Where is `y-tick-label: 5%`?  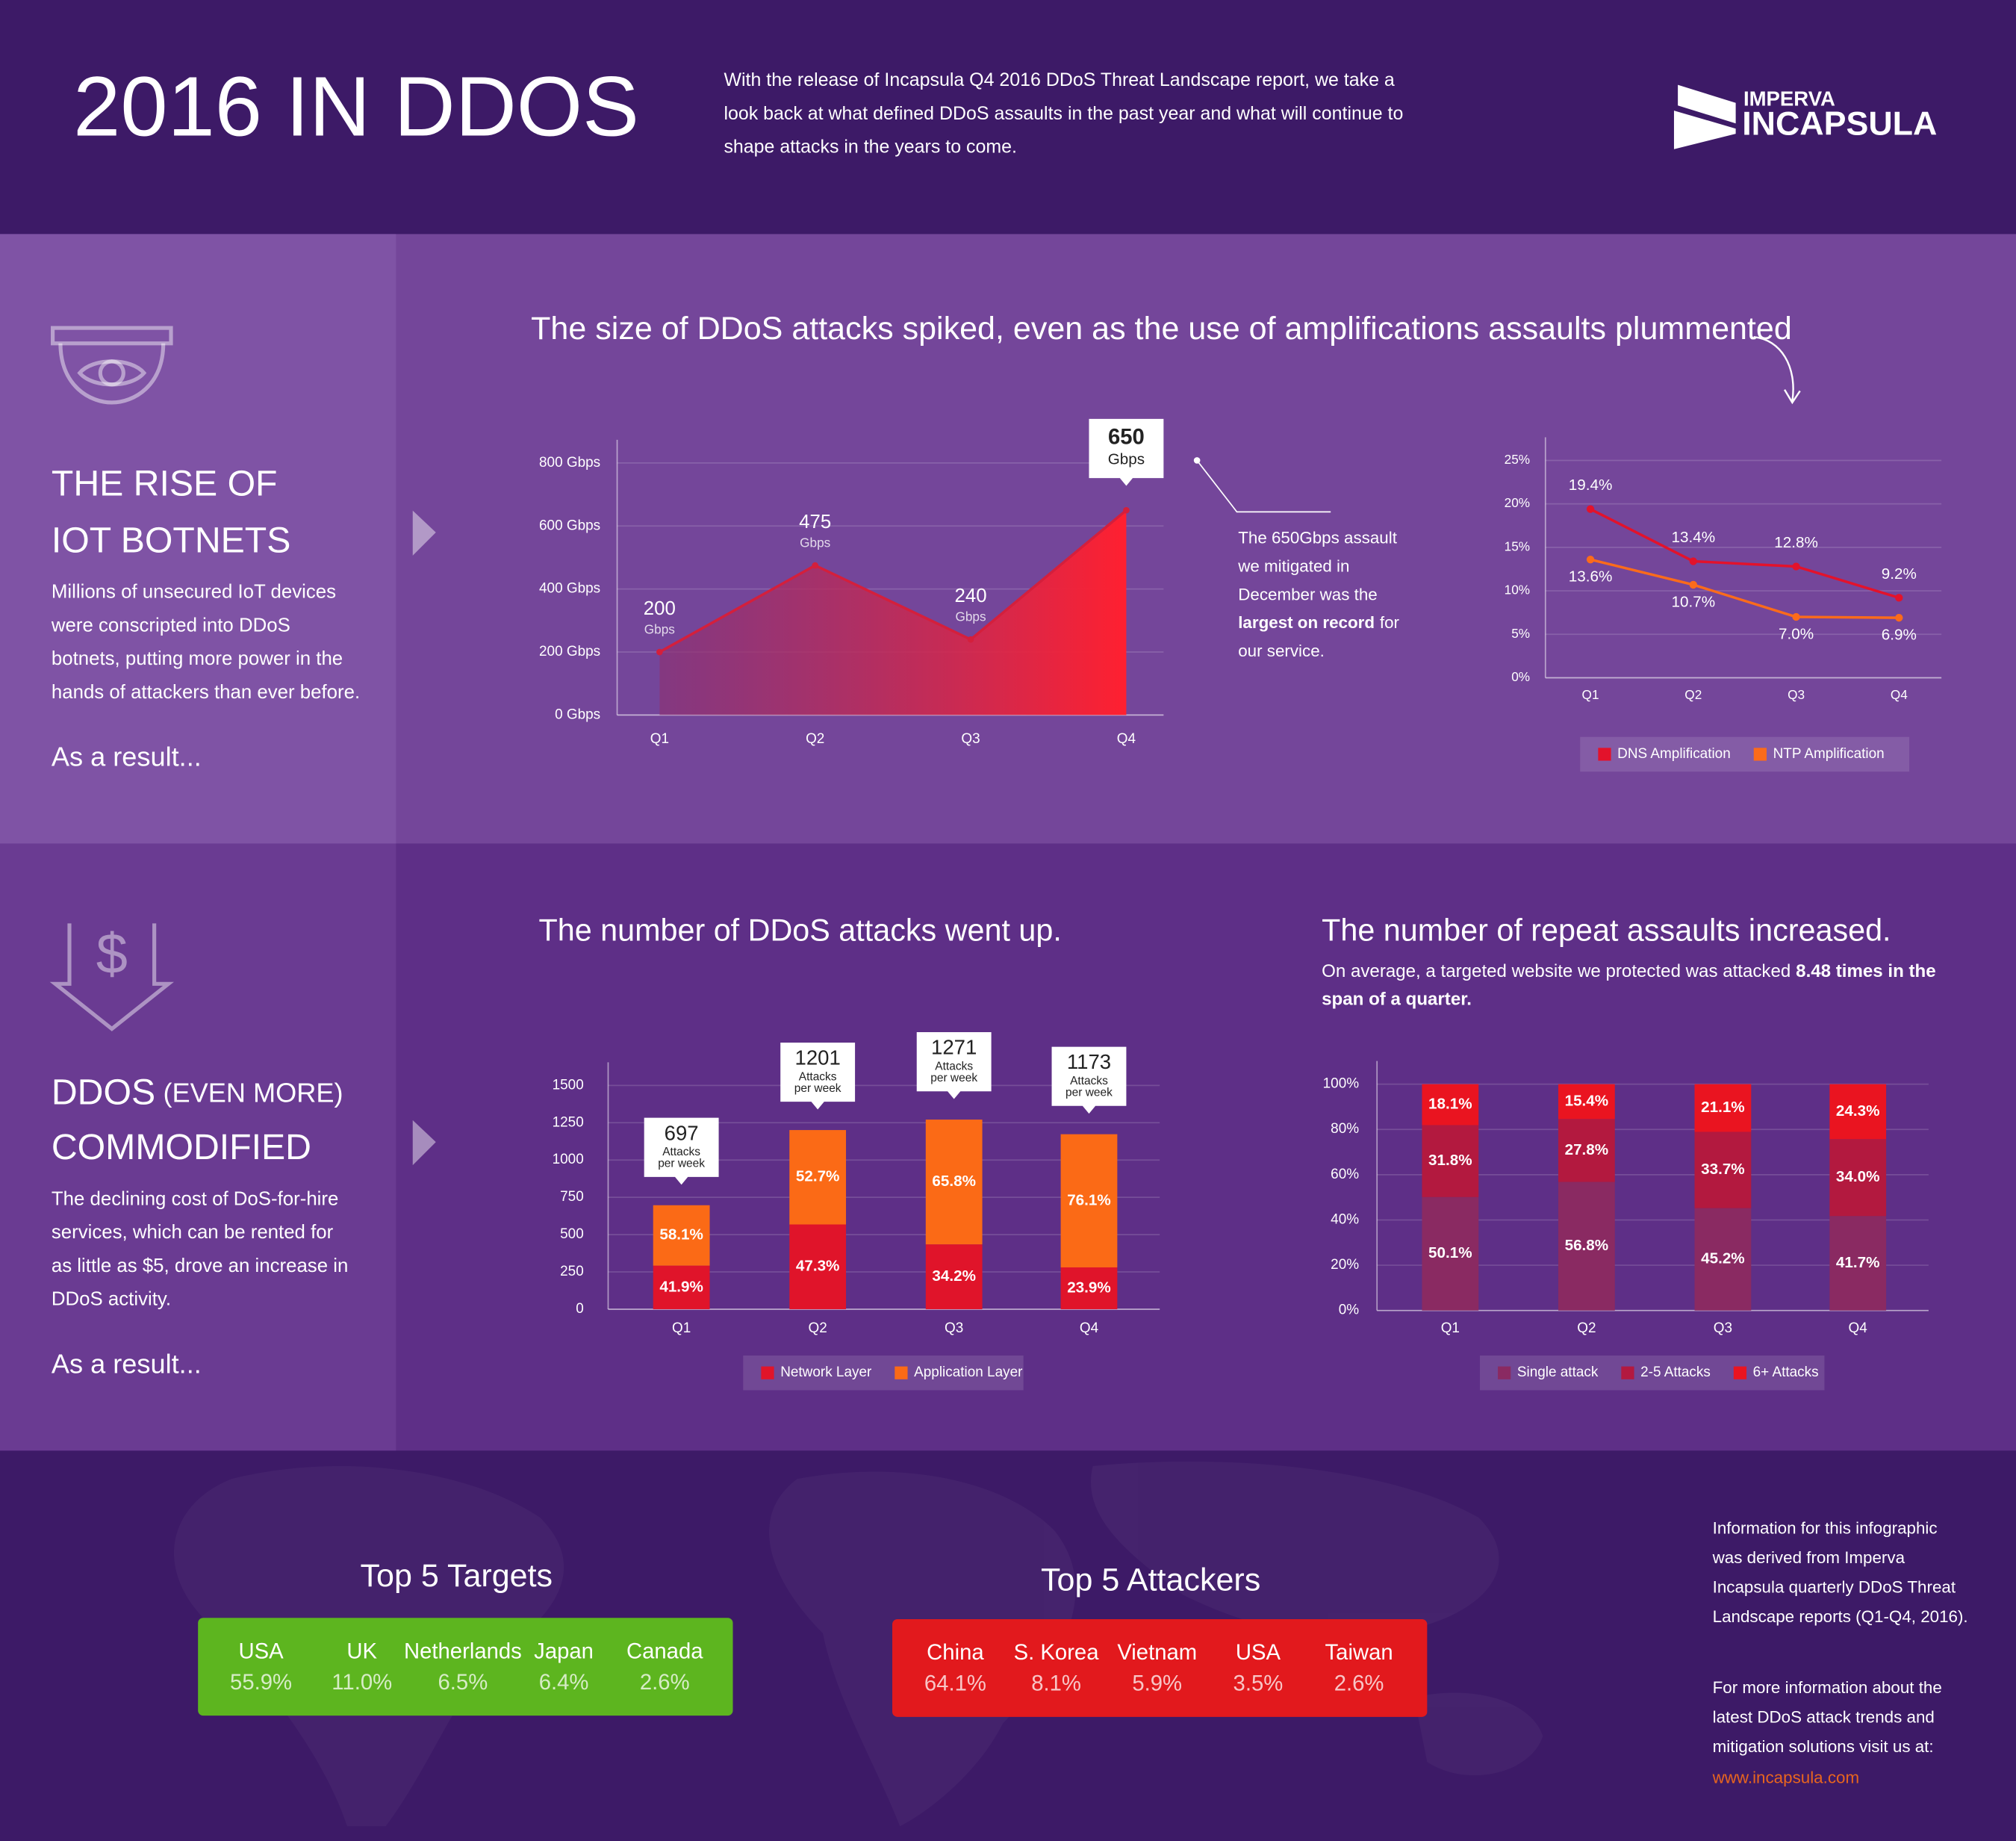
y-tick-label: 5% is located at coordinates (1520, 633).